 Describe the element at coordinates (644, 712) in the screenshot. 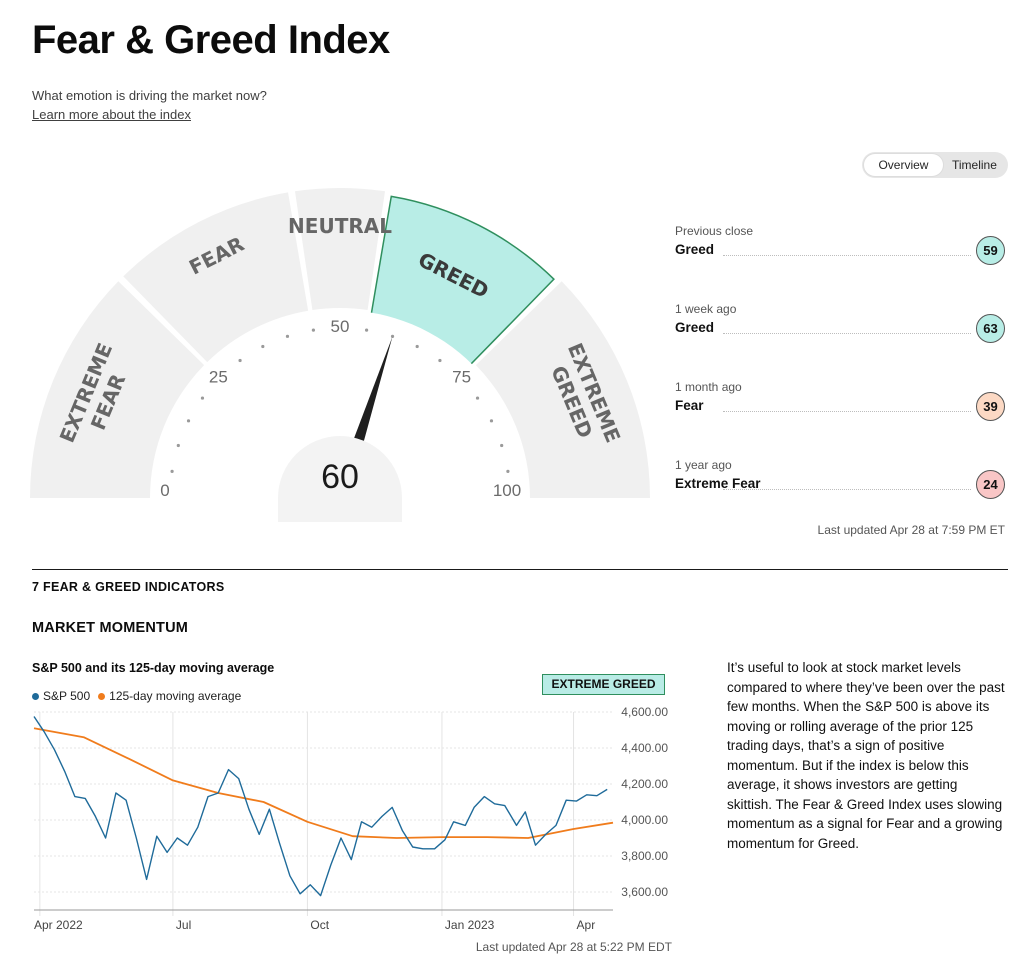

I see `y-tick-label: 4,600.00` at that location.